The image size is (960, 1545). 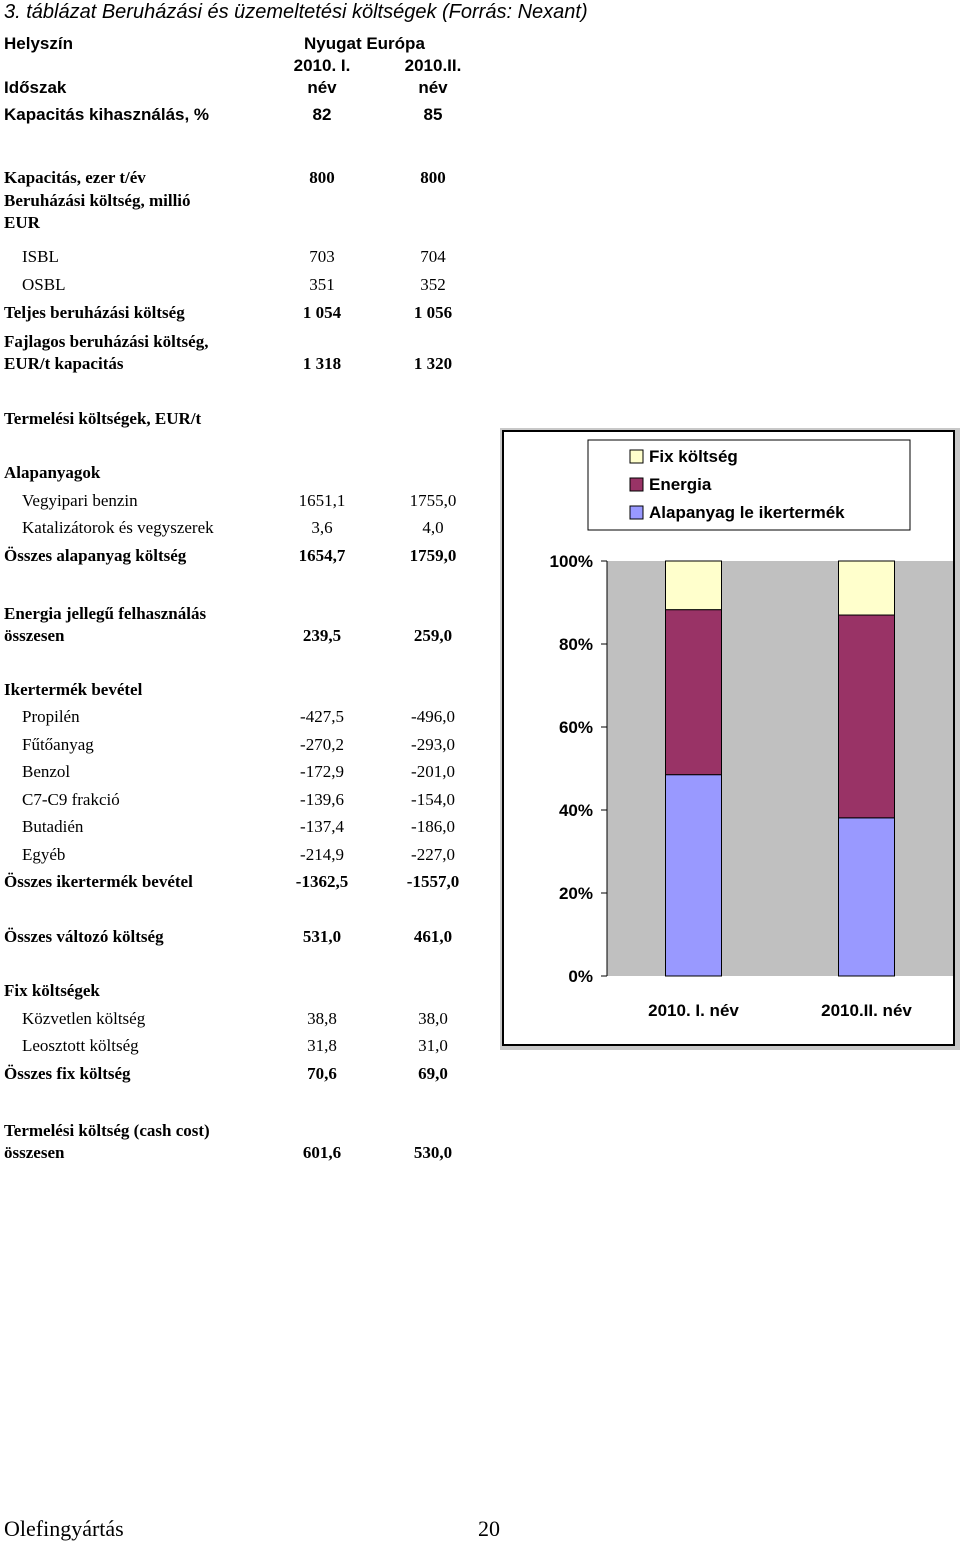 I want to click on value-propylene-2: -496,0, so click(x=433, y=716).